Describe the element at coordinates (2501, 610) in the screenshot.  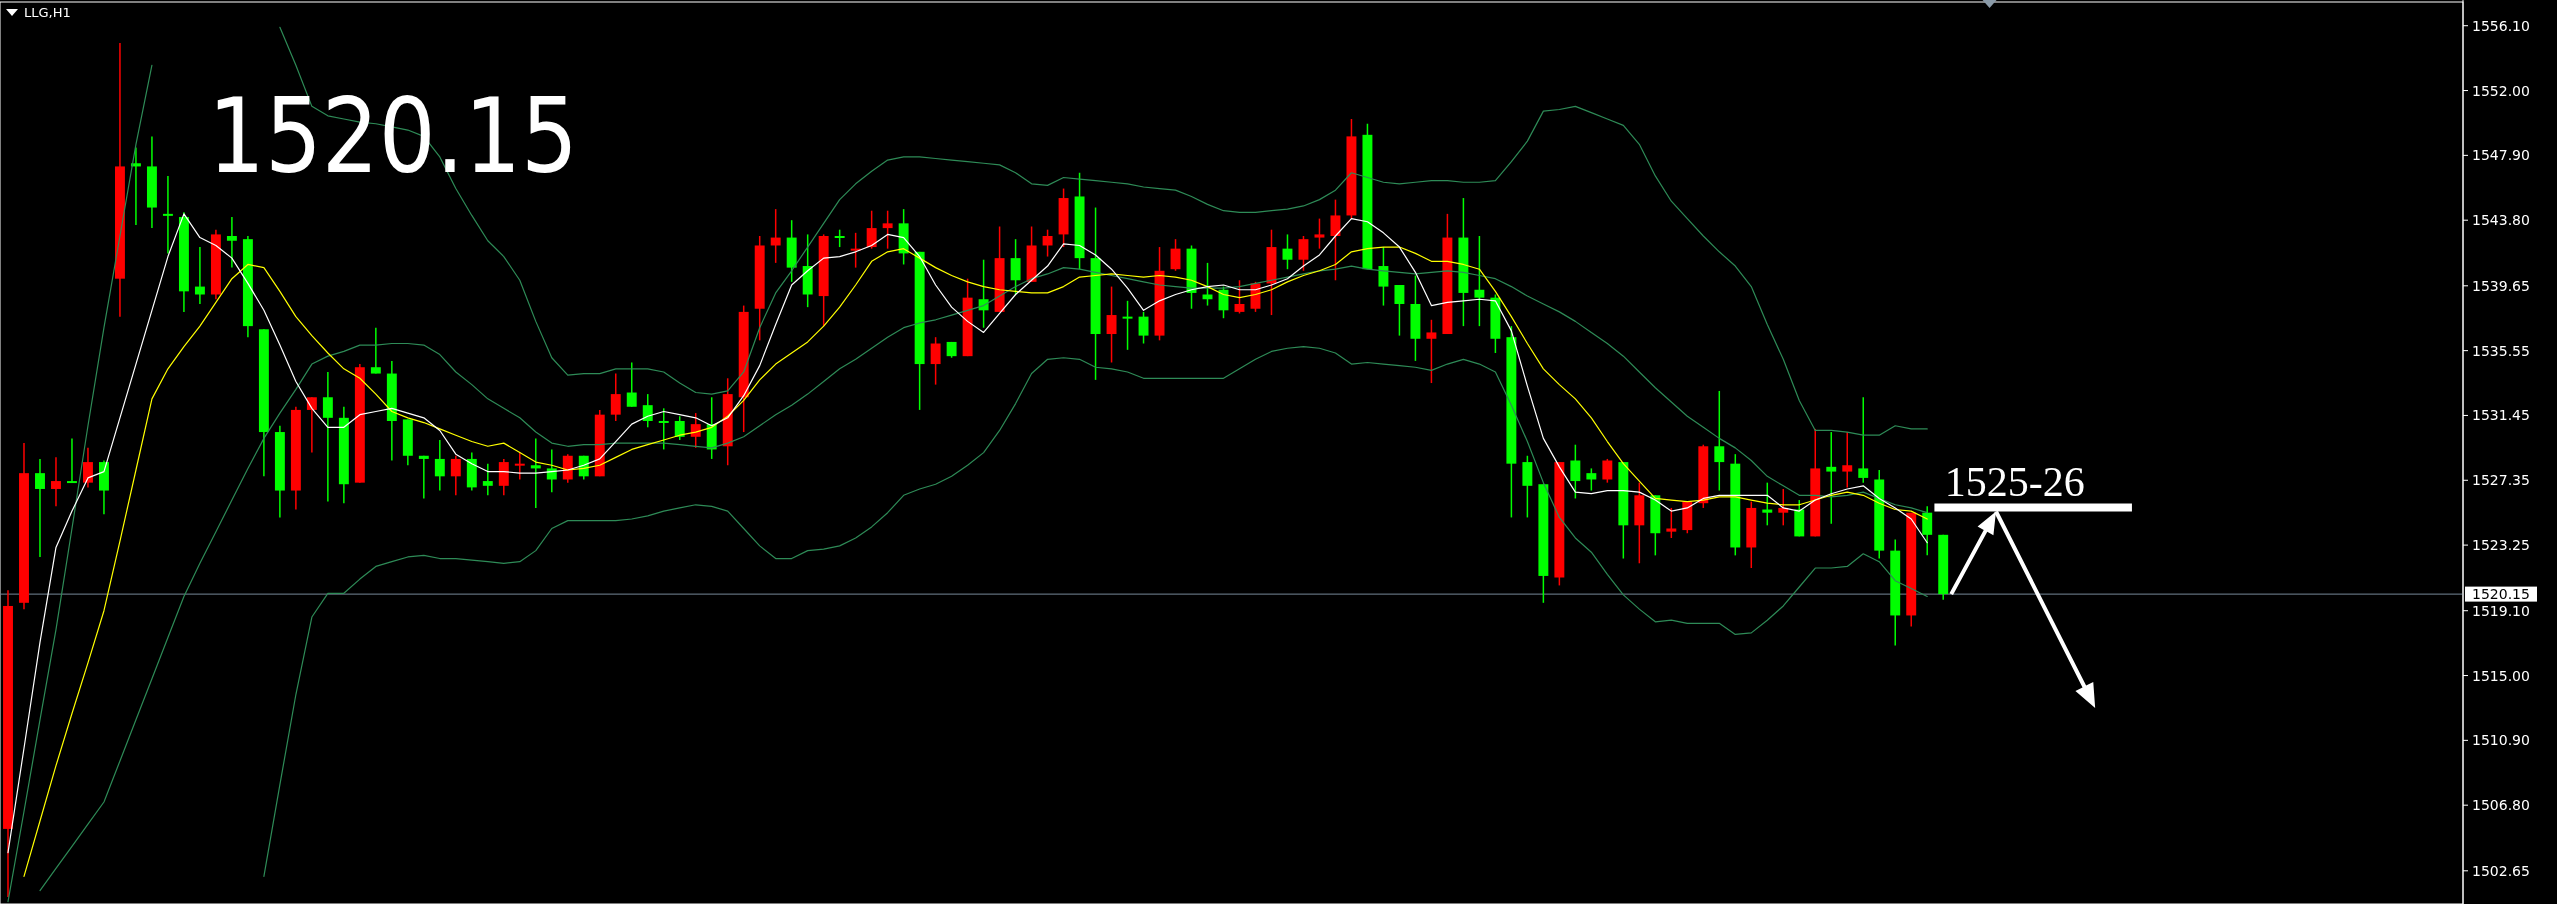
I see `y-tick-label: 1519.10` at that location.